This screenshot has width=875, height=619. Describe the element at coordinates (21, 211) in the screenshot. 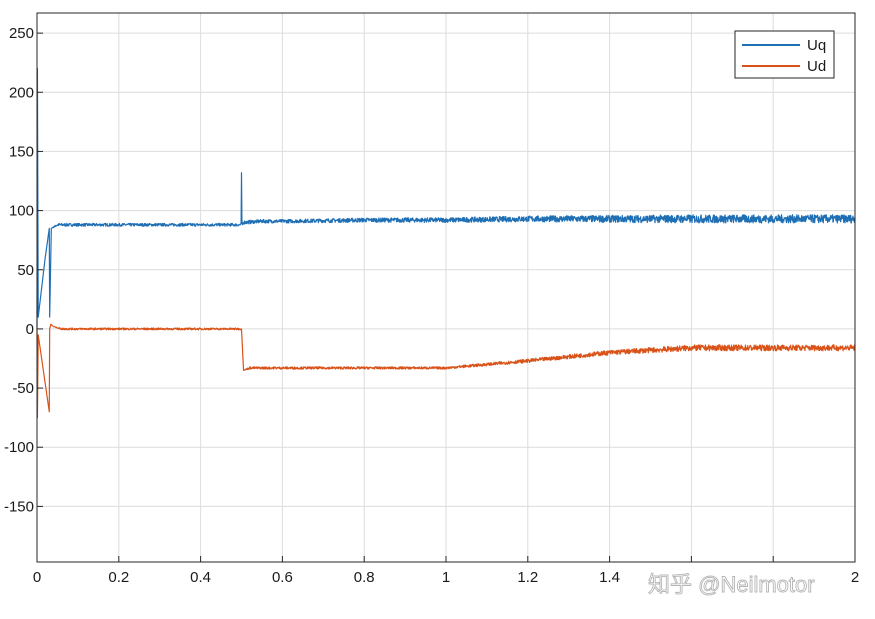

I see `y-tick-label: 100` at that location.